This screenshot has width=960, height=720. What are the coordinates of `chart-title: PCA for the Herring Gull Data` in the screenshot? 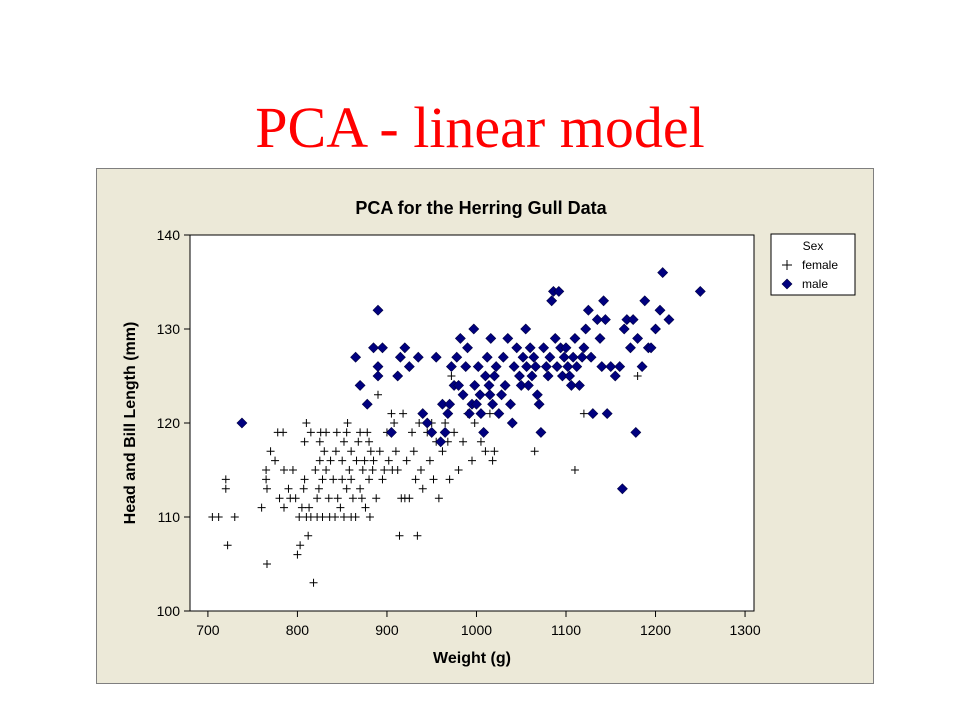 It's located at (481, 208).